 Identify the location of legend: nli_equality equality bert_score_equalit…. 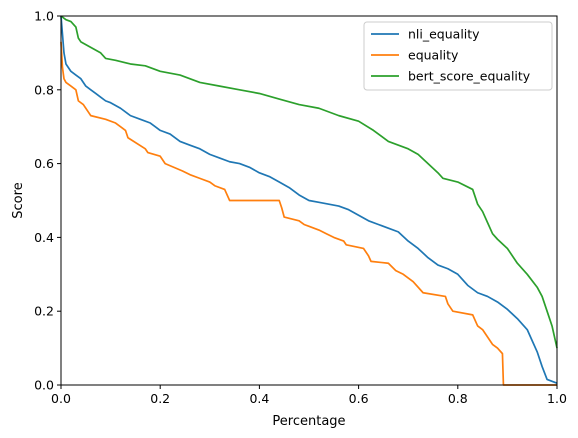
(458, 56).